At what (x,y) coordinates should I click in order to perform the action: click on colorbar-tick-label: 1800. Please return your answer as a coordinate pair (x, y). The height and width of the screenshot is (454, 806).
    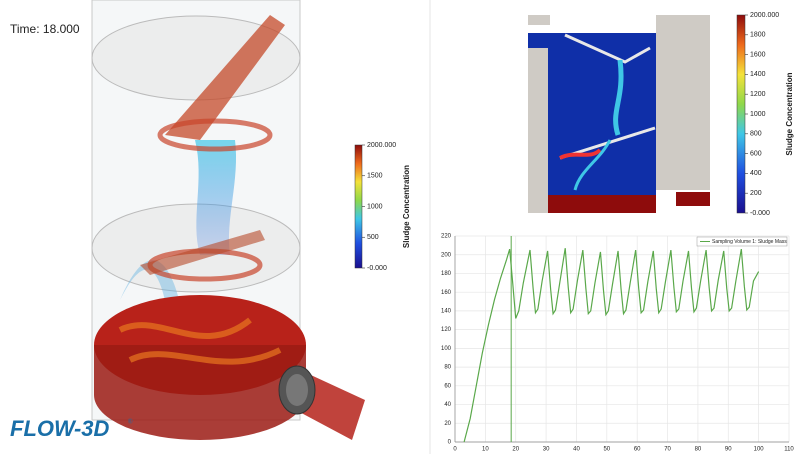
    Looking at the image, I should click on (758, 35).